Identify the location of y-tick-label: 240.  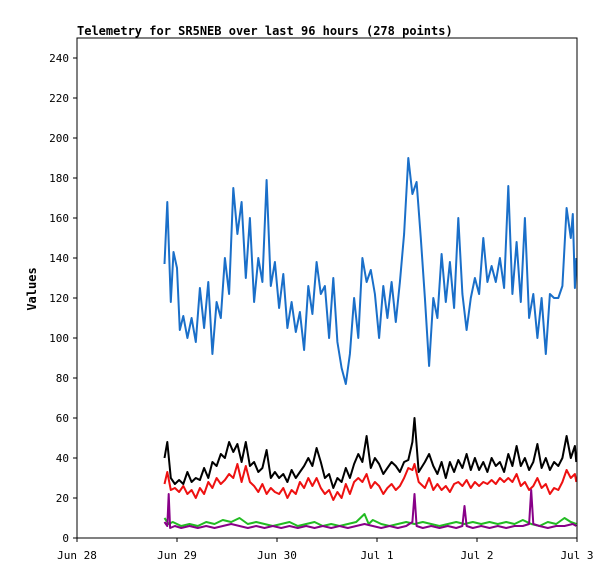
(59, 58).